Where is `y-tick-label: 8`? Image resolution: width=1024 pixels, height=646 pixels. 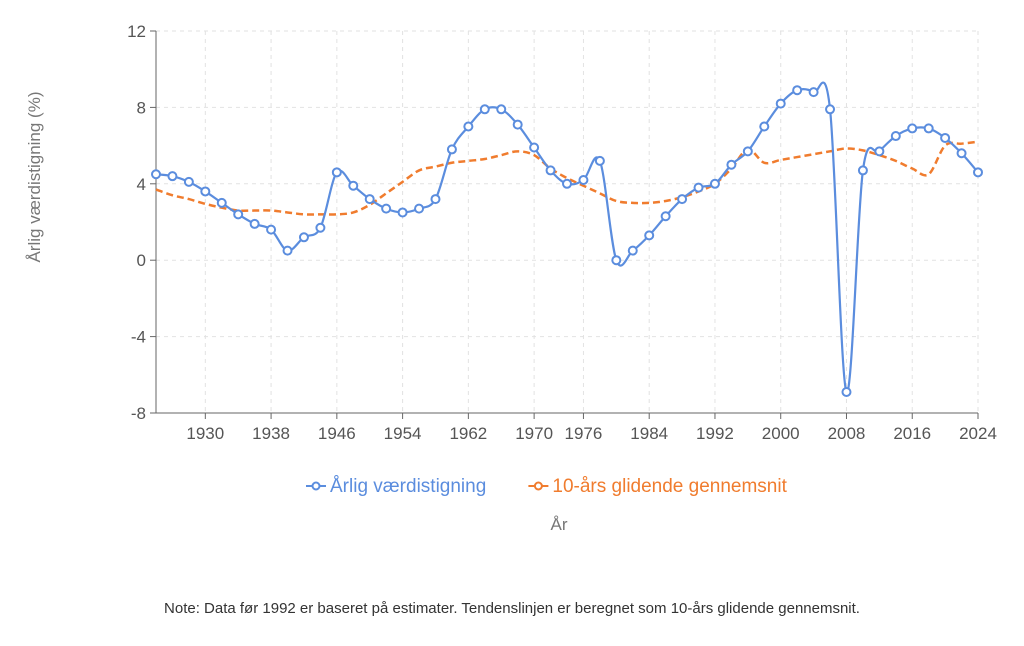 y-tick-label: 8 is located at coordinates (141, 107).